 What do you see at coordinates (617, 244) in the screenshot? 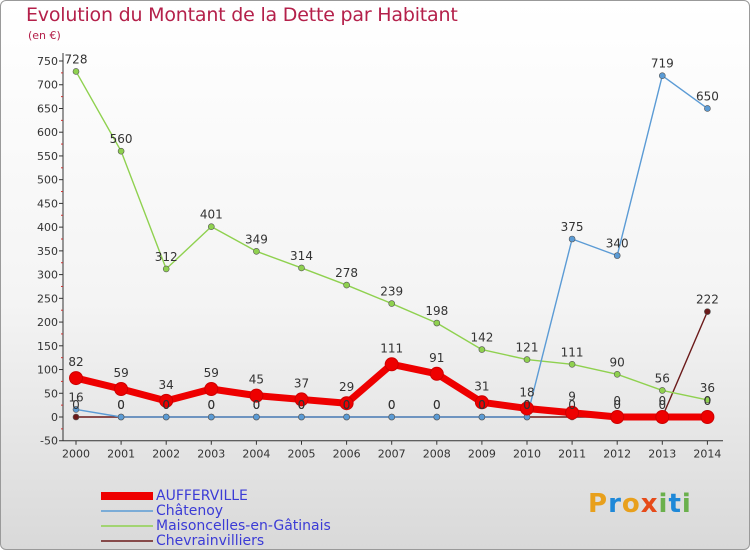
I see `data-label: 340` at bounding box center [617, 244].